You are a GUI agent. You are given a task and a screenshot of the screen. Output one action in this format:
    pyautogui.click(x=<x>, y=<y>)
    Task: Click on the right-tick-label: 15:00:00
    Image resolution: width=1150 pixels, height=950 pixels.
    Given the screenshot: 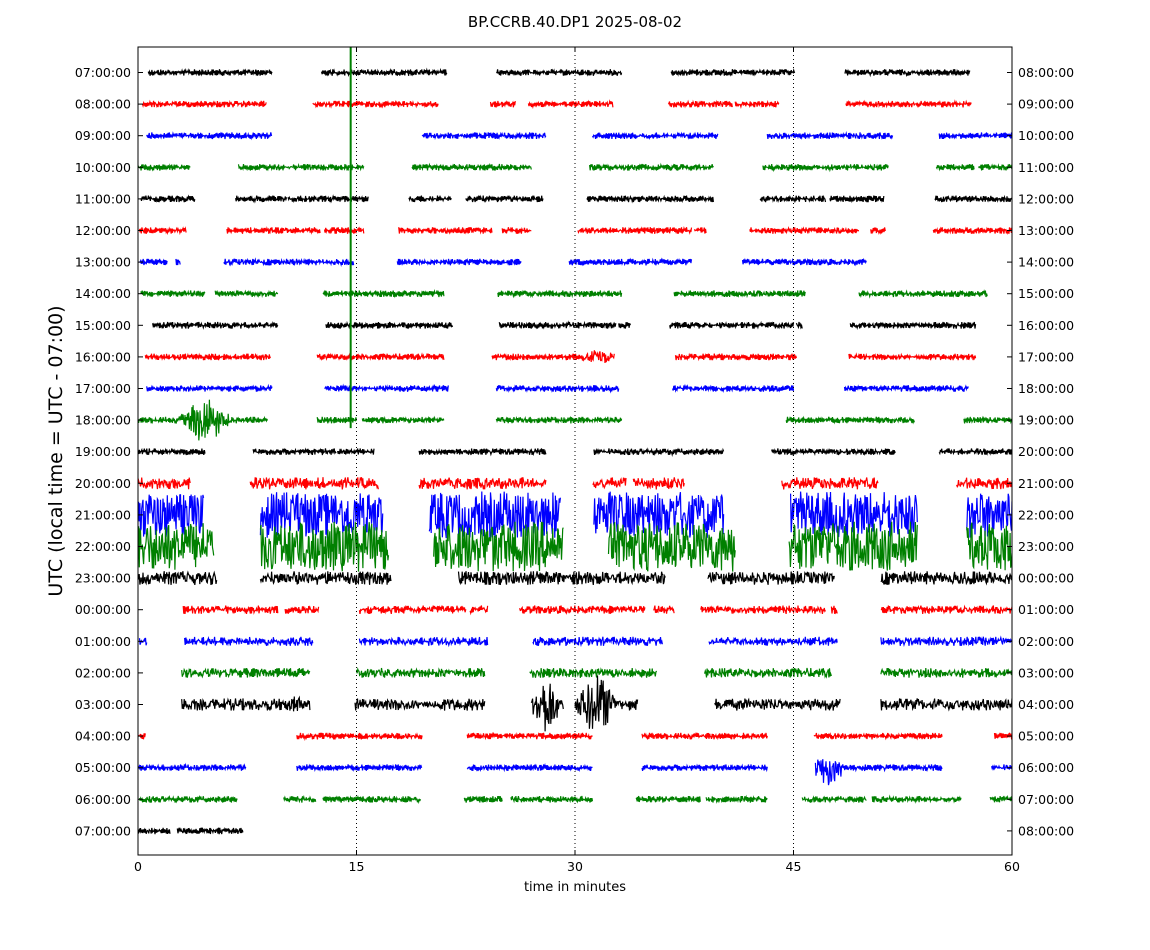 What is the action you would take?
    pyautogui.click(x=1046, y=293)
    